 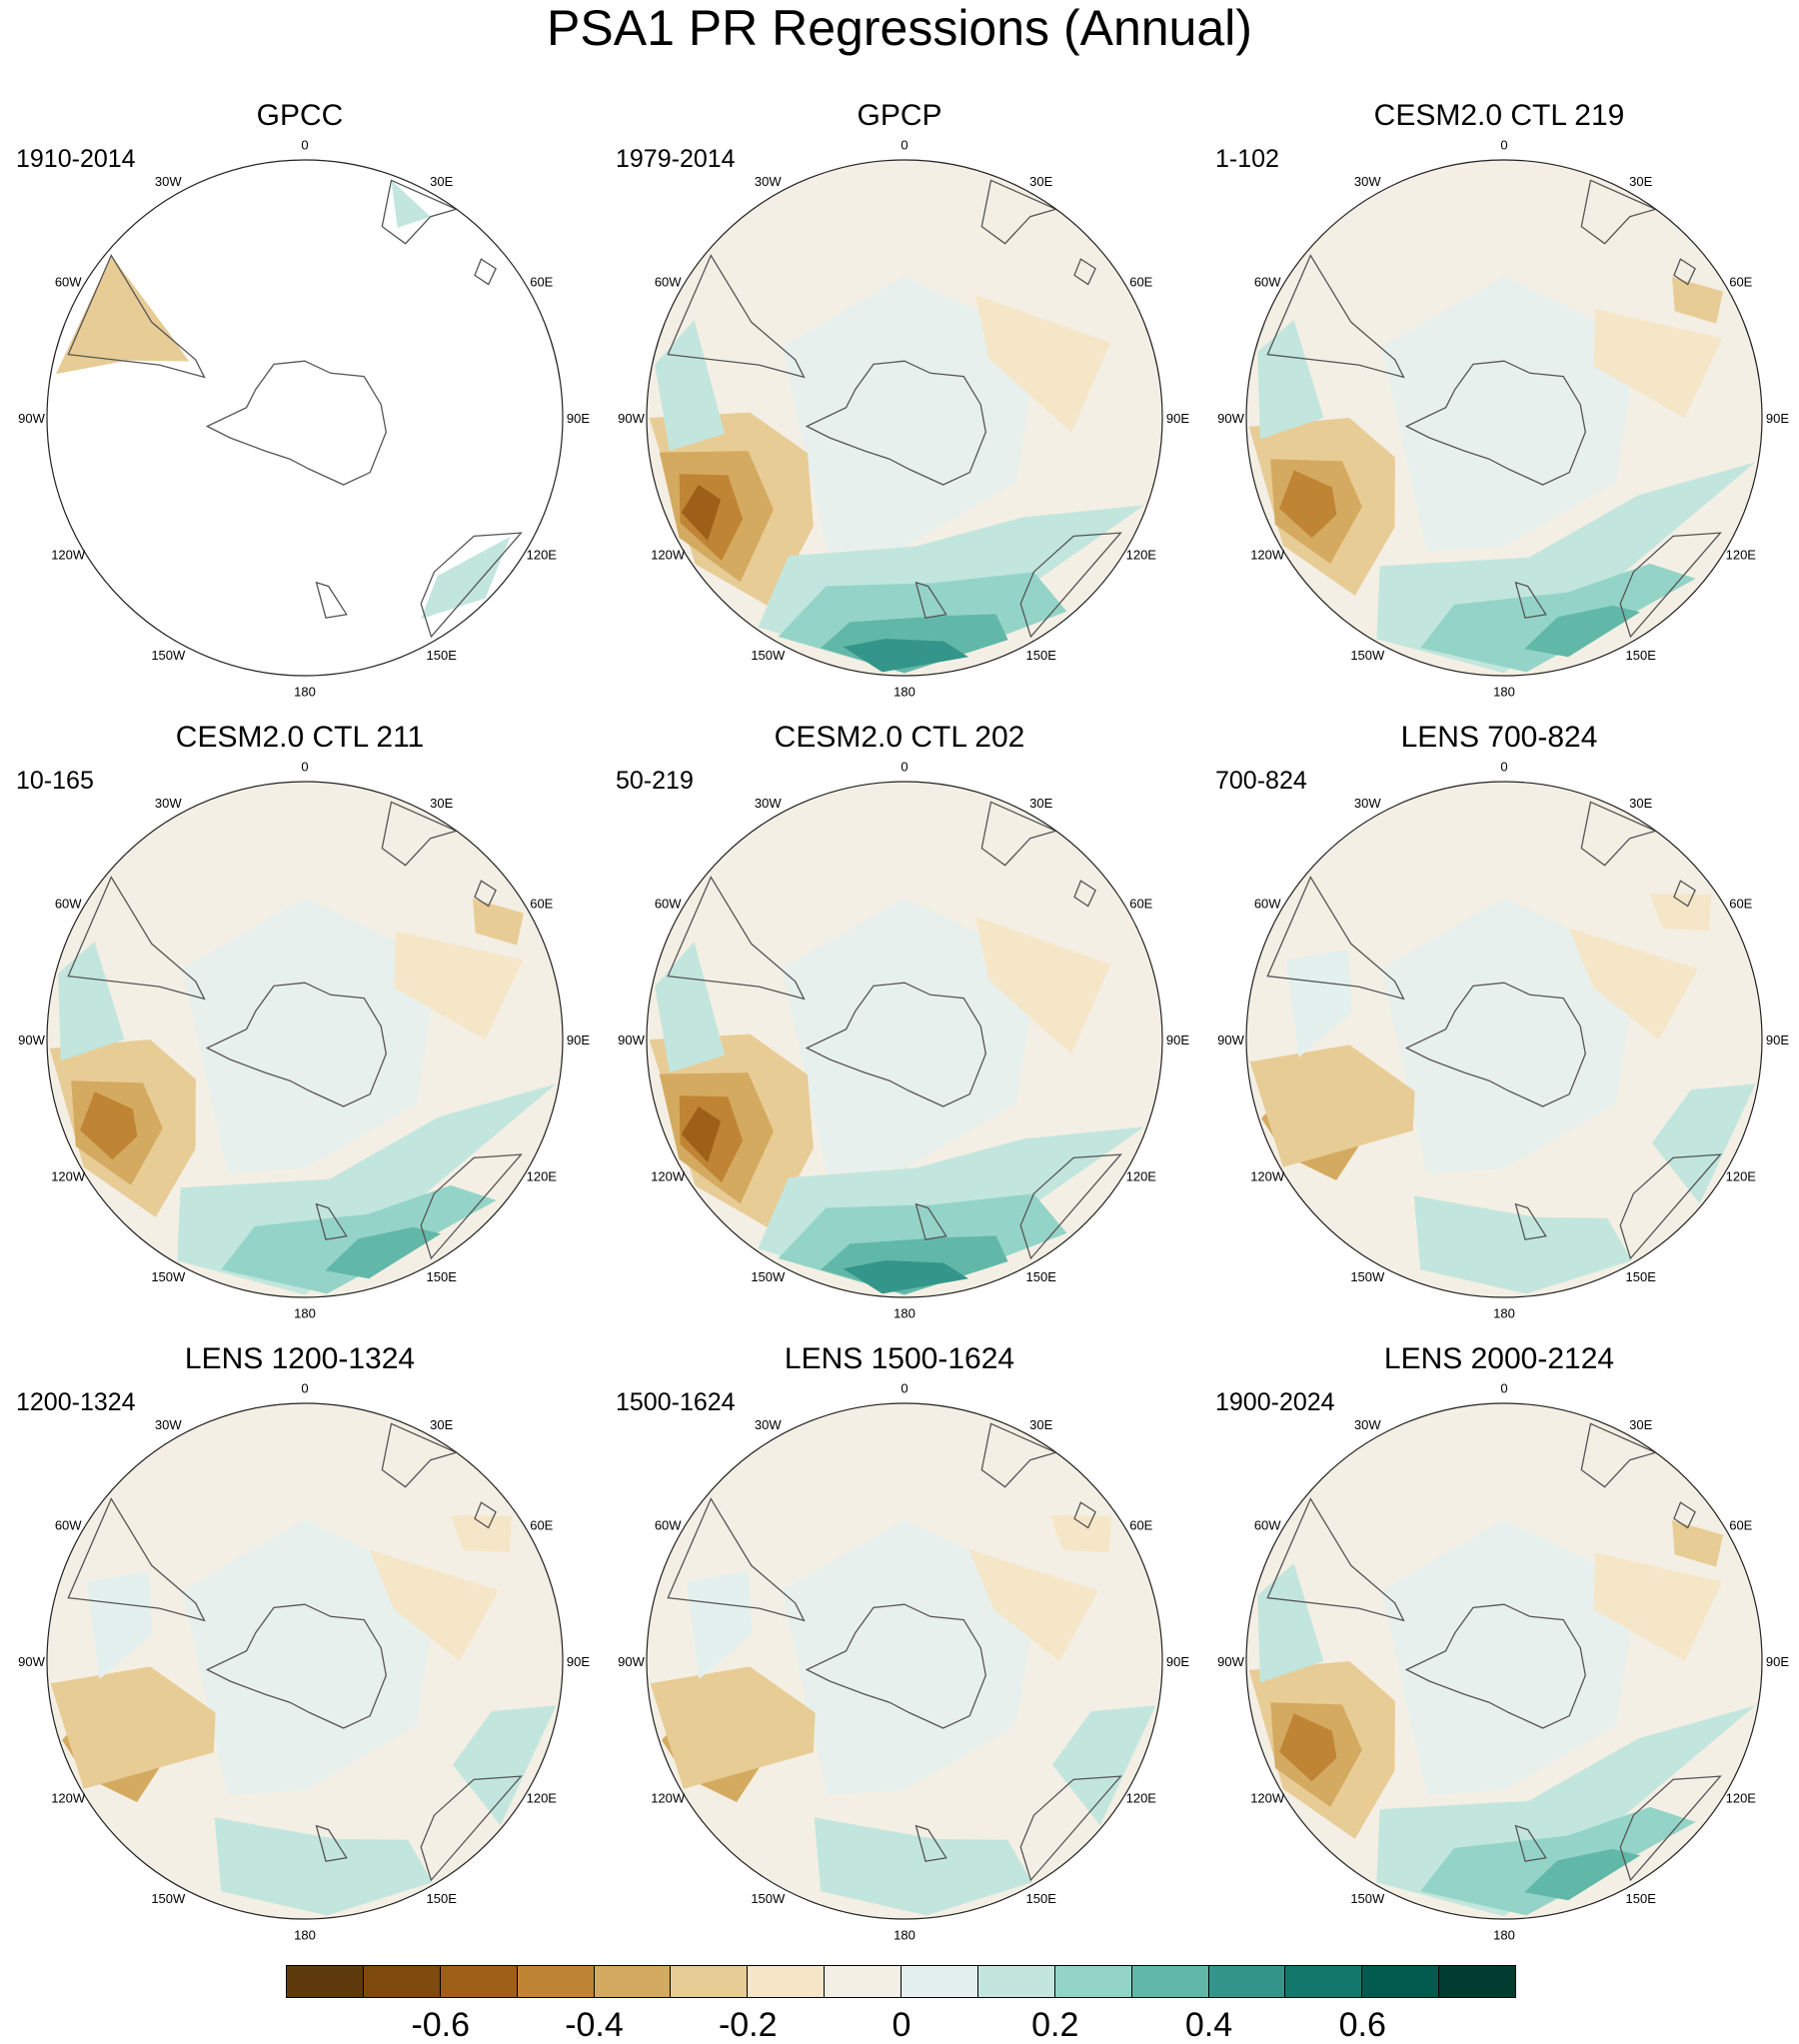 What do you see at coordinates (748, 2025) in the screenshot?
I see `colorbar-tick-label: -0.2` at bounding box center [748, 2025].